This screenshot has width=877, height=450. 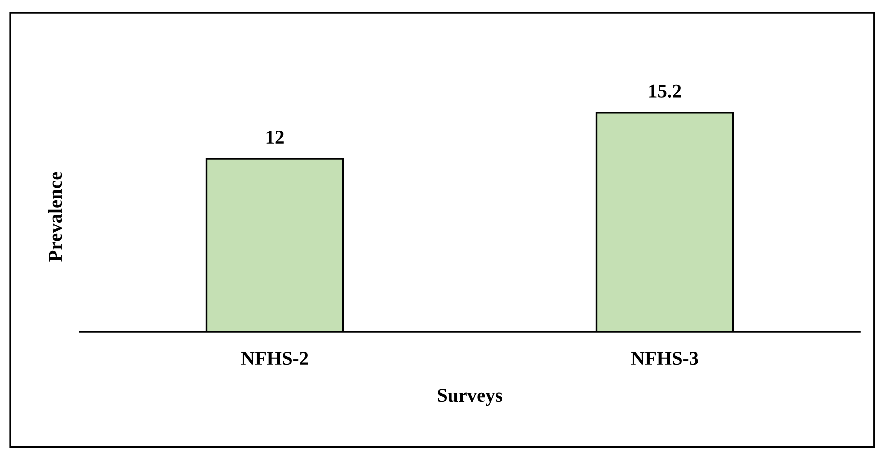 What do you see at coordinates (470, 397) in the screenshot?
I see `x-axis-title: Surveys` at bounding box center [470, 397].